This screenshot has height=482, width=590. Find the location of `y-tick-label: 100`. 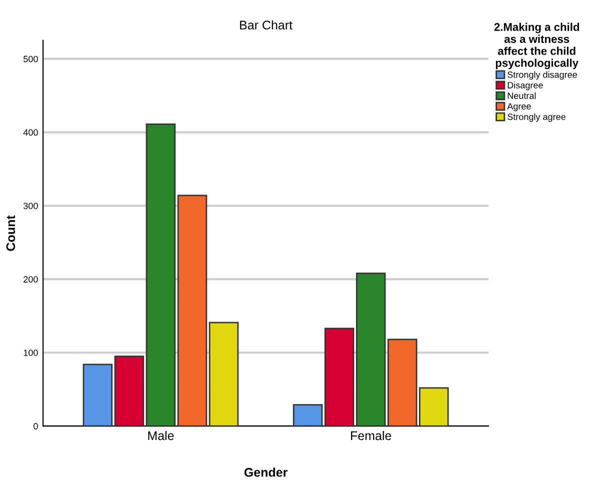

y-tick-label: 100 is located at coordinates (31, 353).